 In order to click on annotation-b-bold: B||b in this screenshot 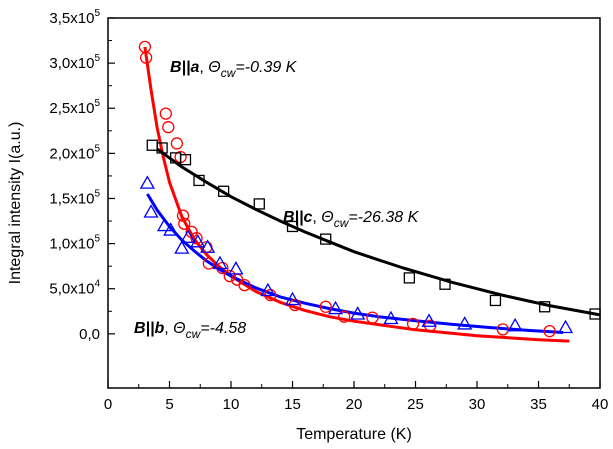, I will do `click(149, 328)`.